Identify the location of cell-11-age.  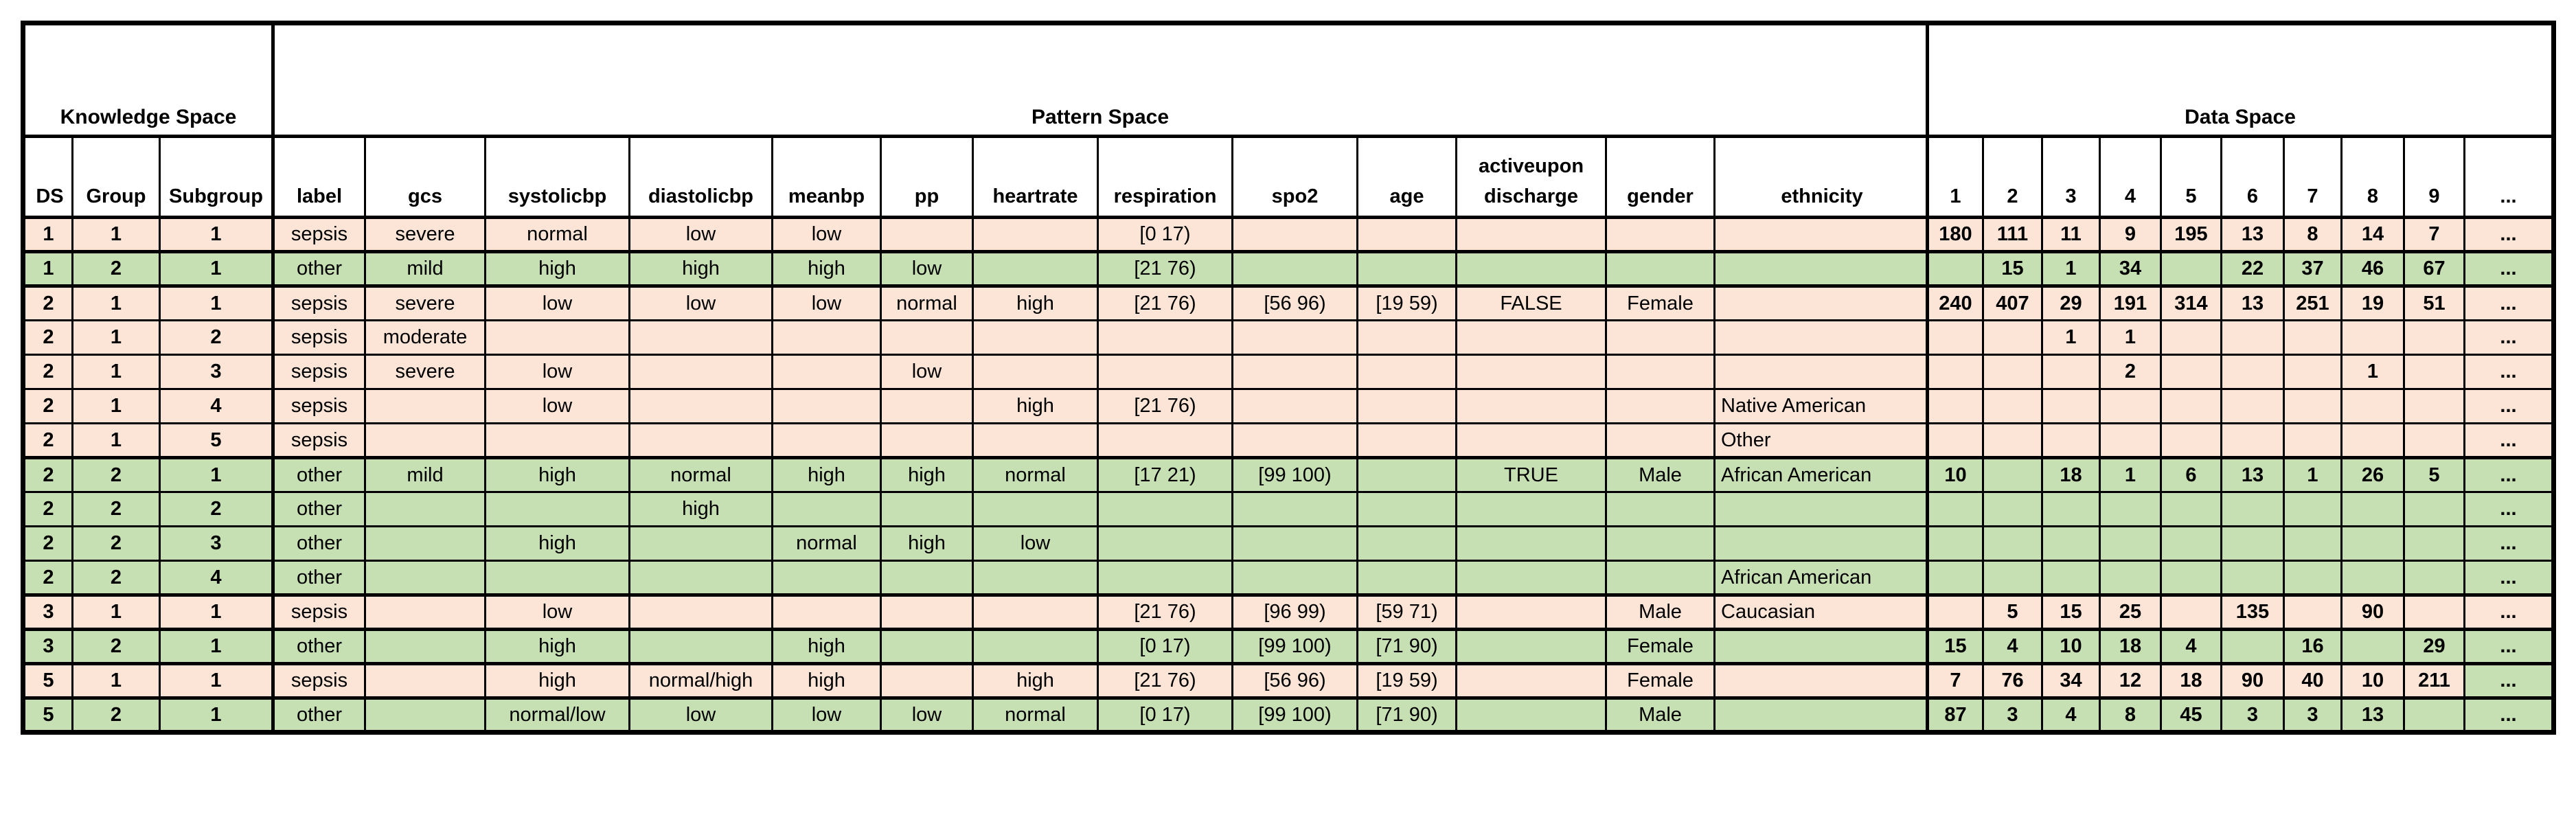
(1406, 578).